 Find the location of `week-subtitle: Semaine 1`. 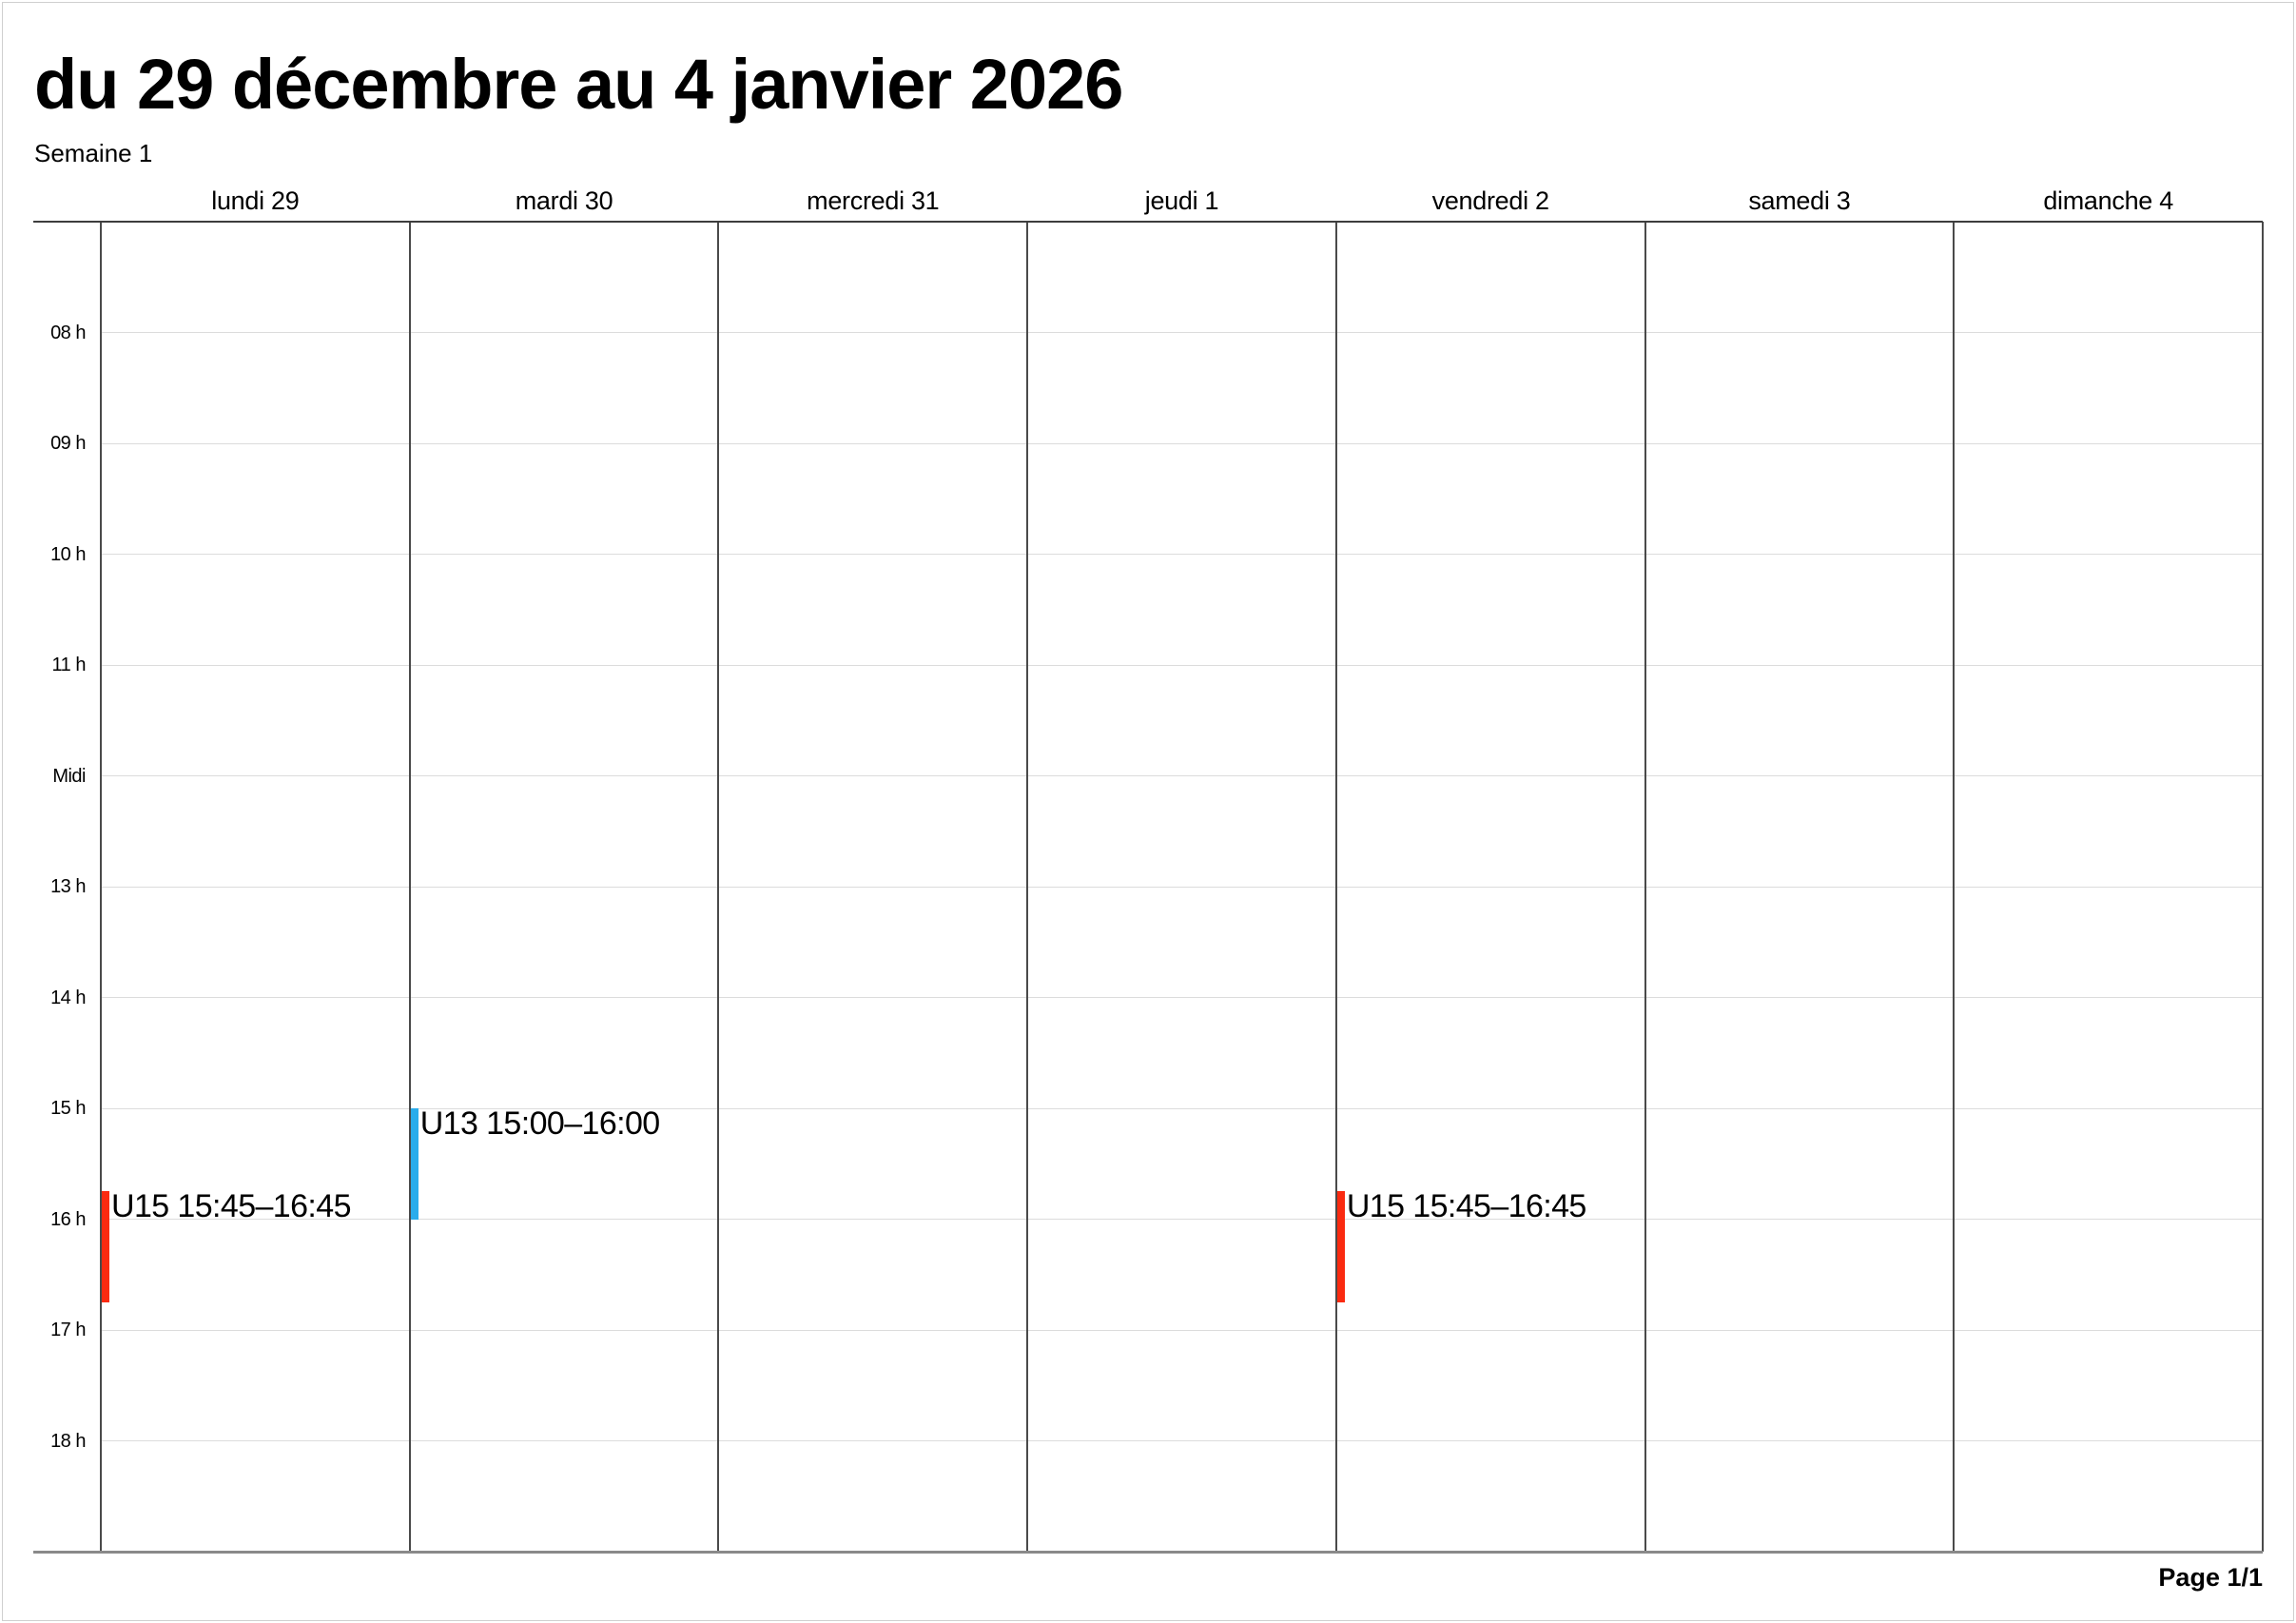

week-subtitle: Semaine 1 is located at coordinates (94, 153).